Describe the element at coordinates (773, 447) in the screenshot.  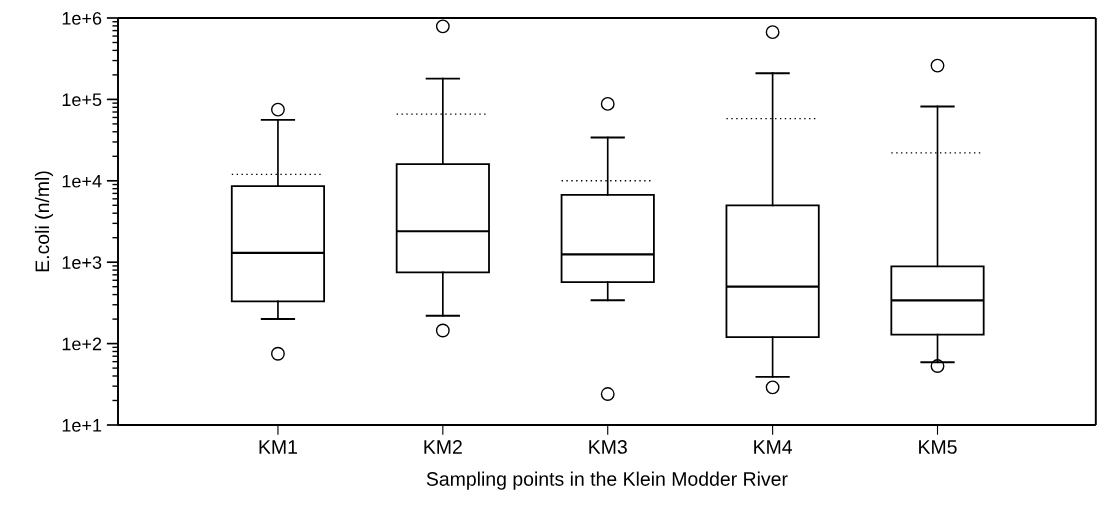
I see `x-tick-label: KM4` at that location.